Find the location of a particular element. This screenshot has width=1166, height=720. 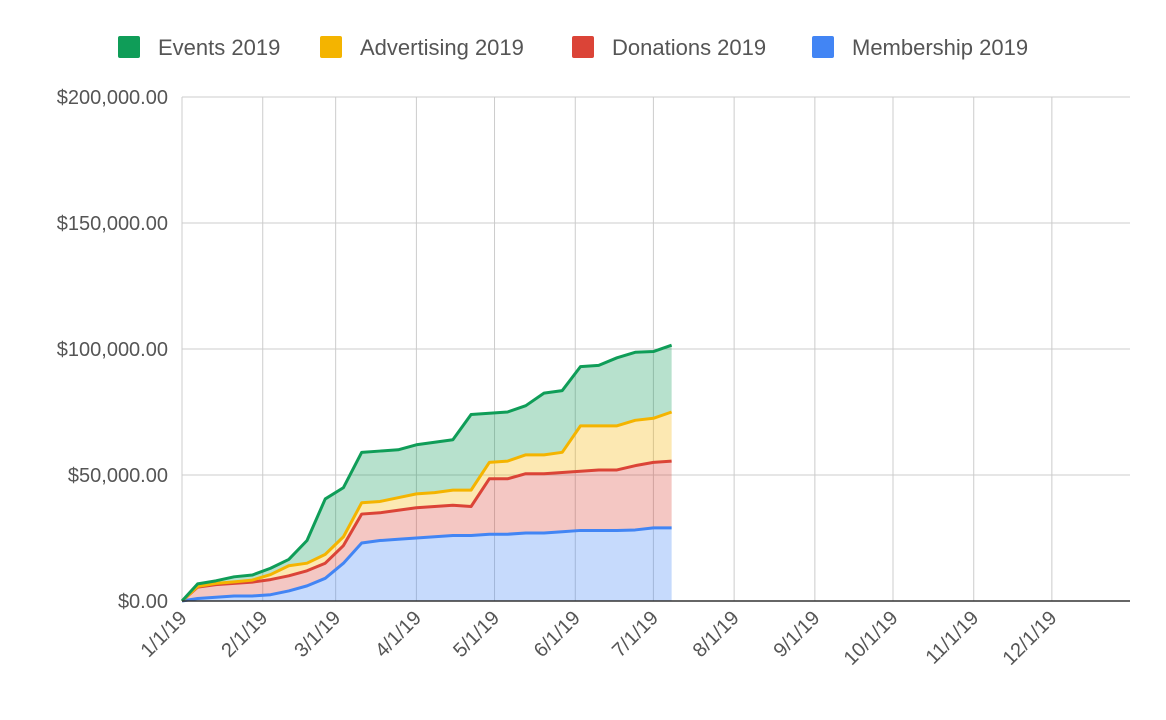

x-tick-label: 7/1/19 is located at coordinates (635, 634).